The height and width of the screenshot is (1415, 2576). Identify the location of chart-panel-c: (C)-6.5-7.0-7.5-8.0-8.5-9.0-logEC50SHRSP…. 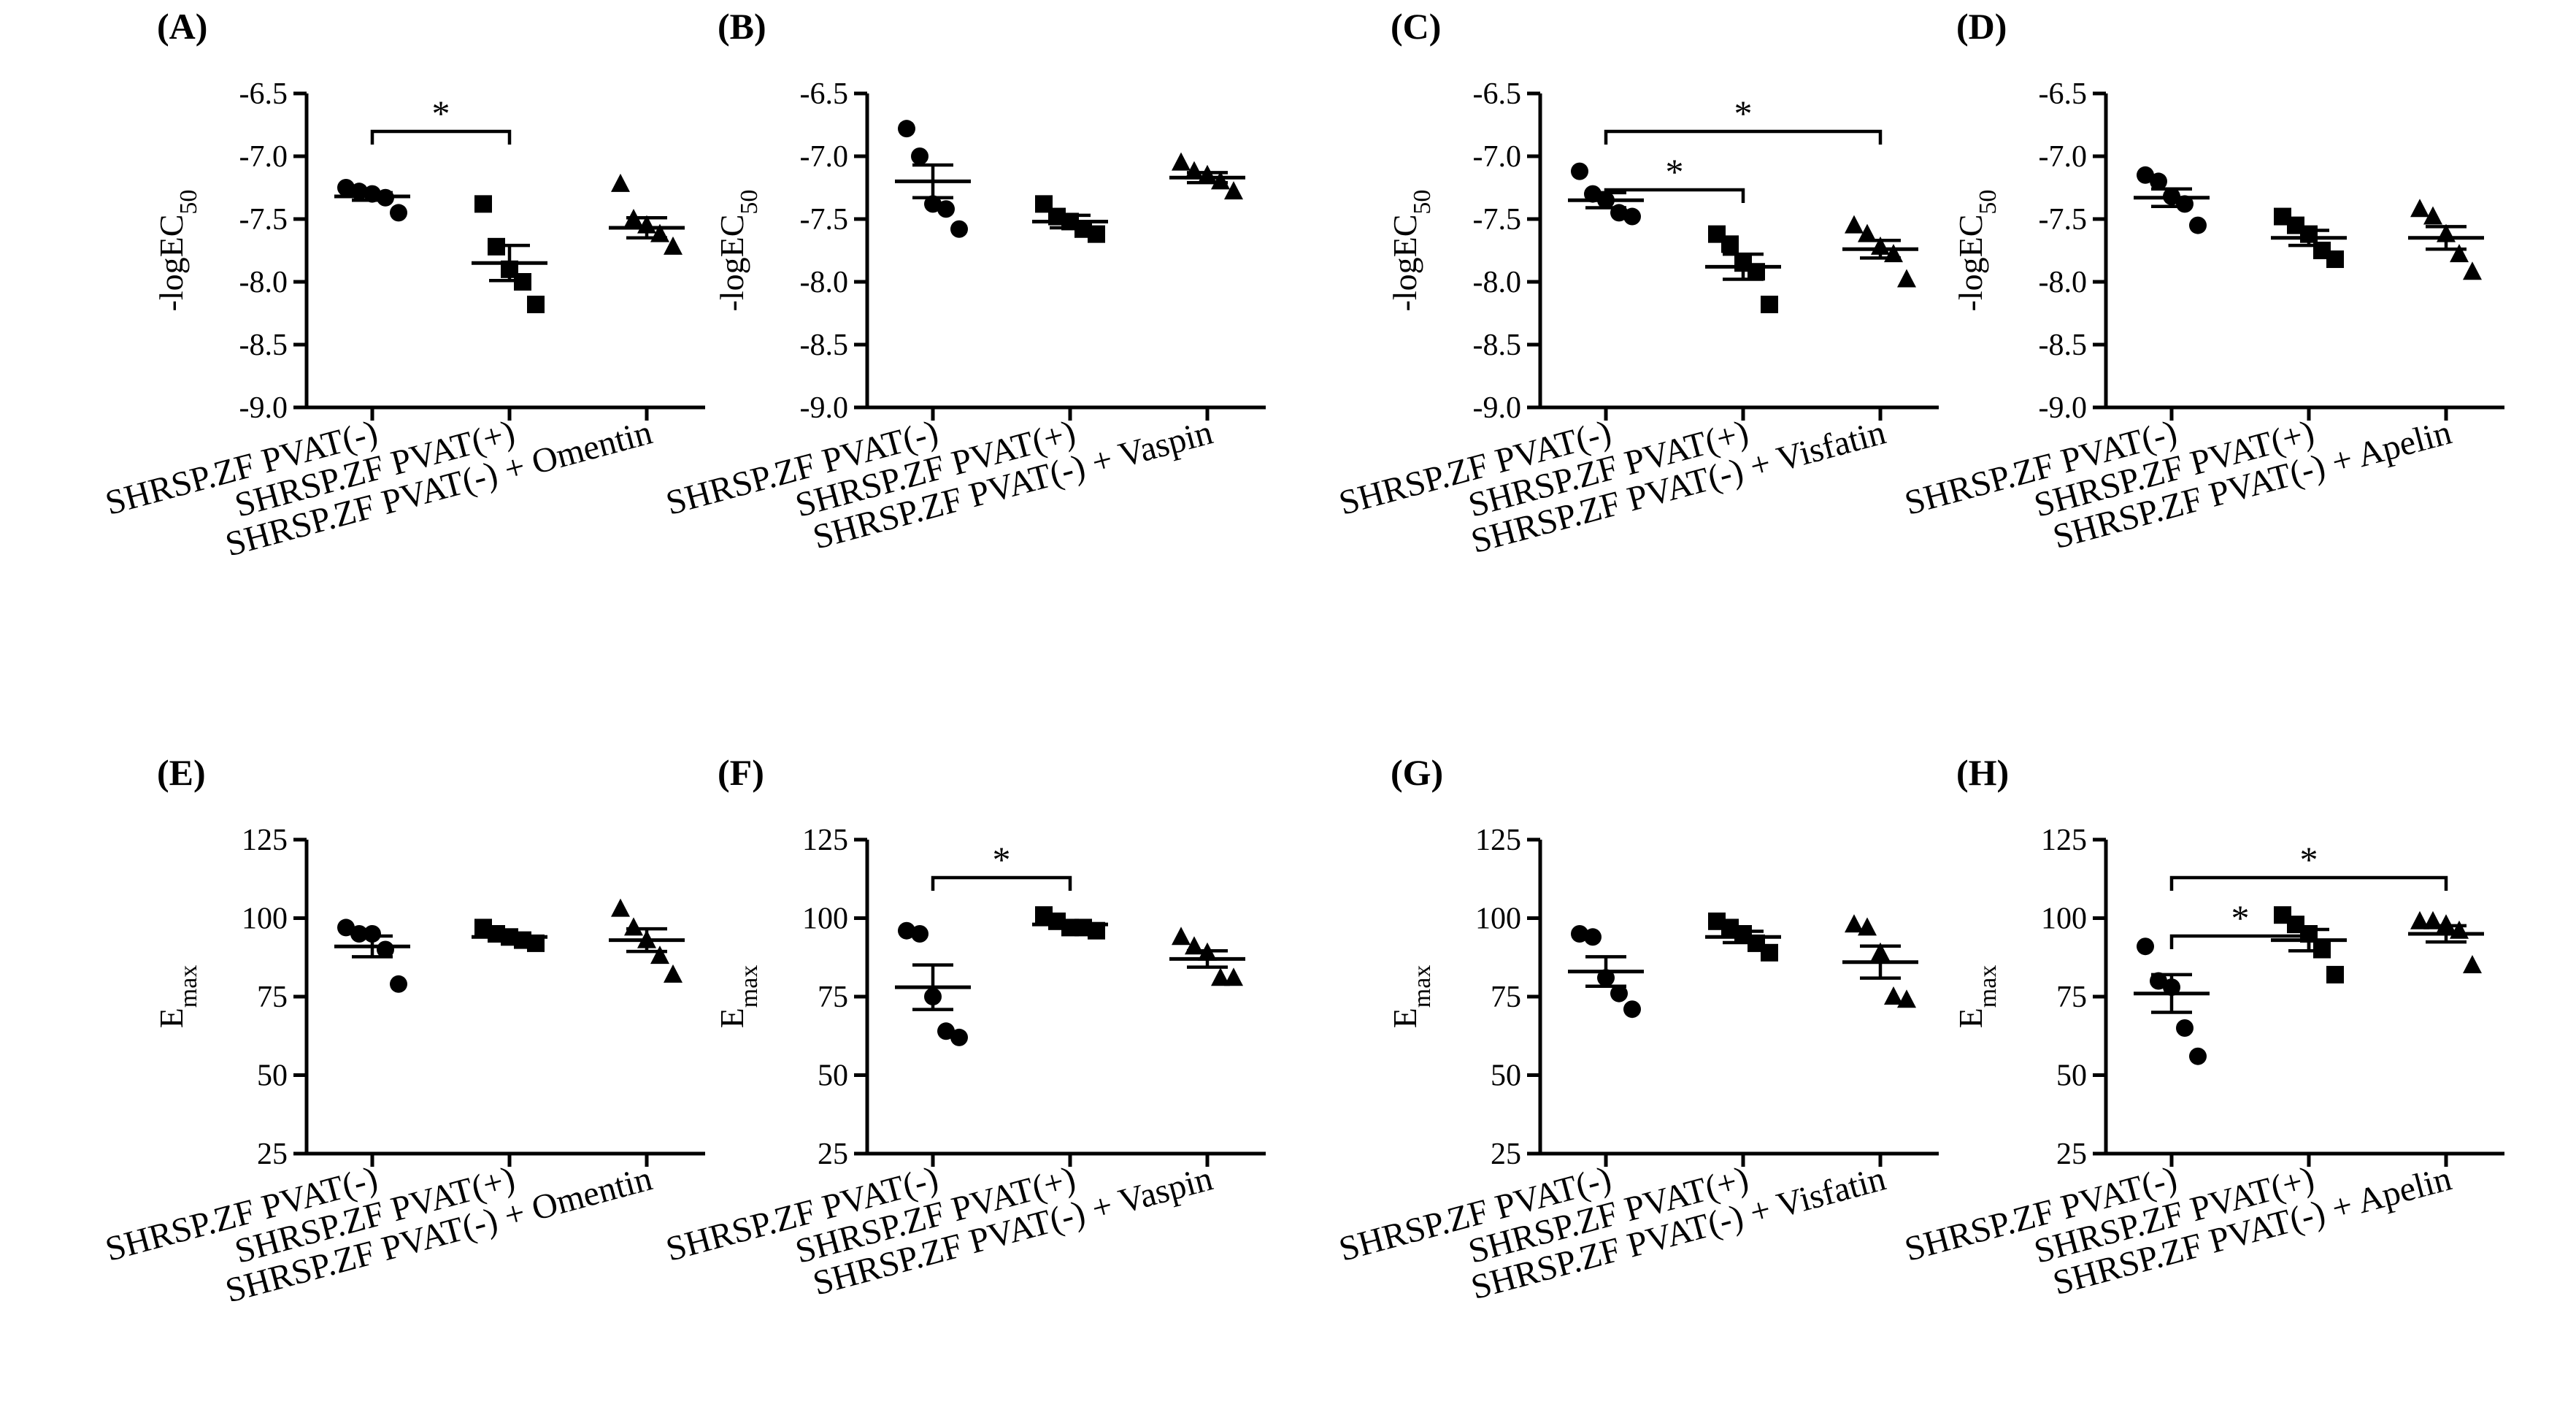
(1637, 283).